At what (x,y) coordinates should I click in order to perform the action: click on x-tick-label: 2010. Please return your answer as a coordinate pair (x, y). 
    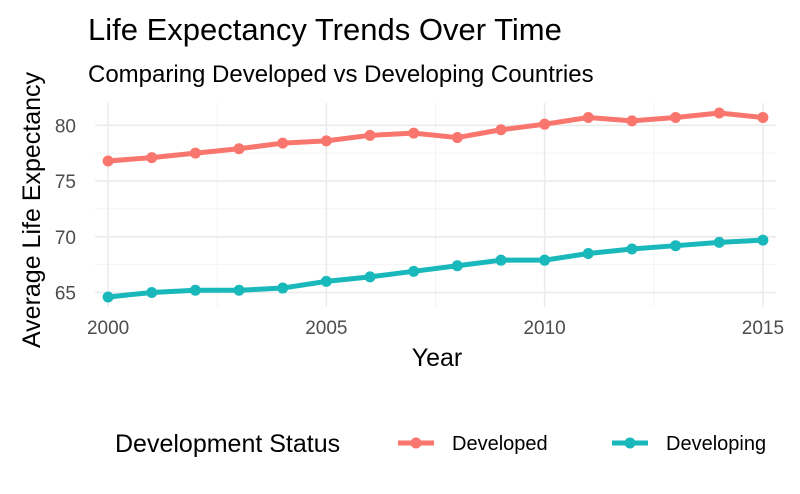
    Looking at the image, I should click on (544, 328).